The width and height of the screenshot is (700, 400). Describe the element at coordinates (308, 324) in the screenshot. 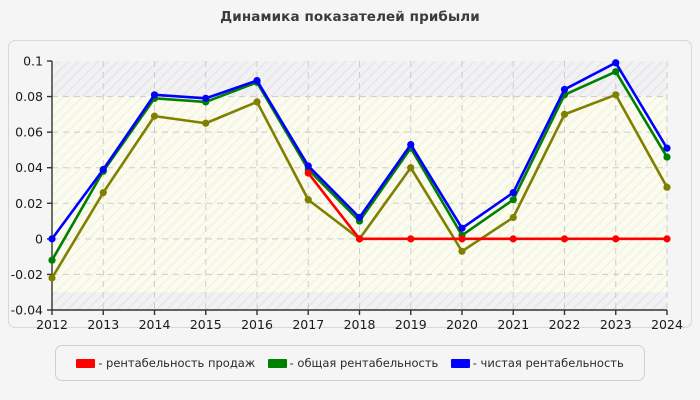

I see `x-tick-label: 2017` at that location.